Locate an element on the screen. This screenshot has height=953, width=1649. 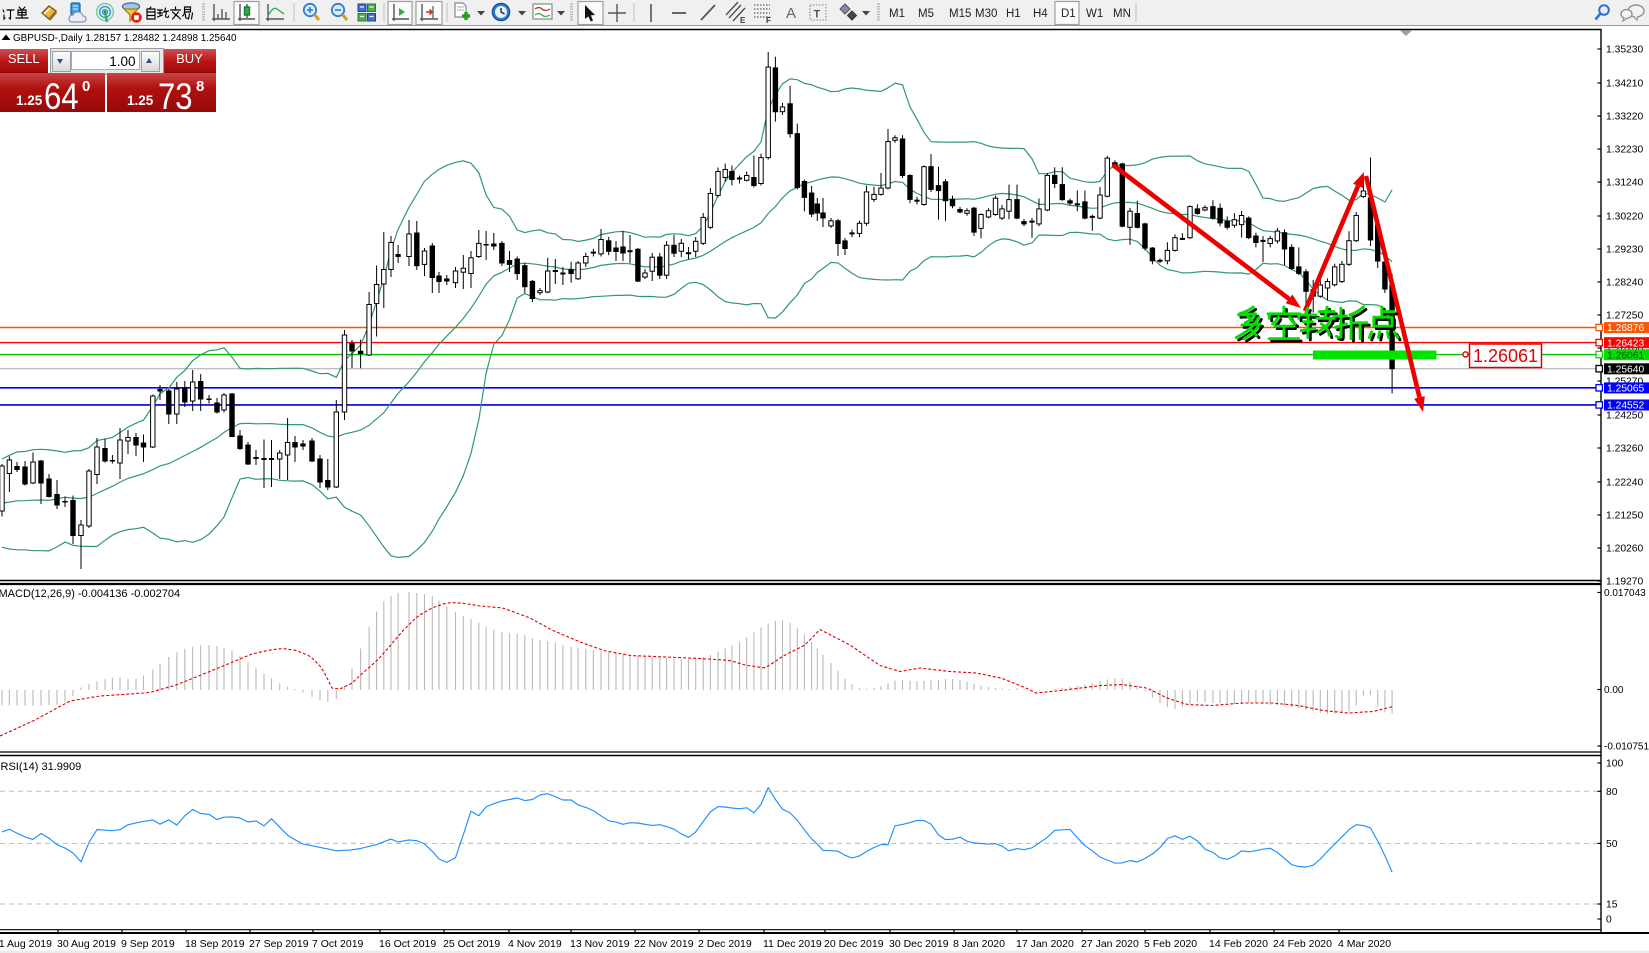
svg-text: 30 Dec 2019 is located at coordinates (919, 944).